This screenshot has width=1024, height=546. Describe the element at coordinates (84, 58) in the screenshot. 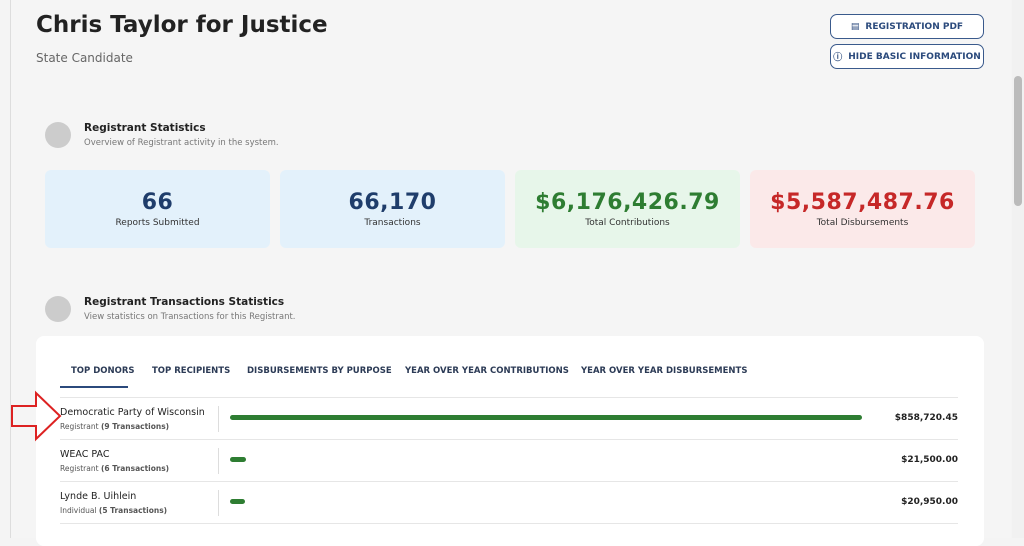

I see `subtitle: State Candidate` at that location.